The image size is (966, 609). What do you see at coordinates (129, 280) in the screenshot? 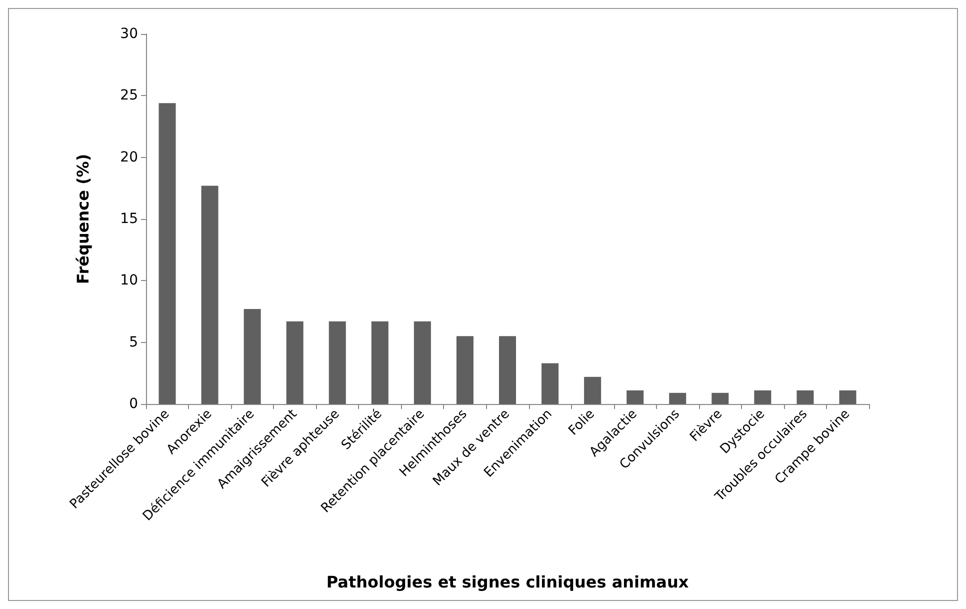
I see `y-tick-label: 10` at bounding box center [129, 280].